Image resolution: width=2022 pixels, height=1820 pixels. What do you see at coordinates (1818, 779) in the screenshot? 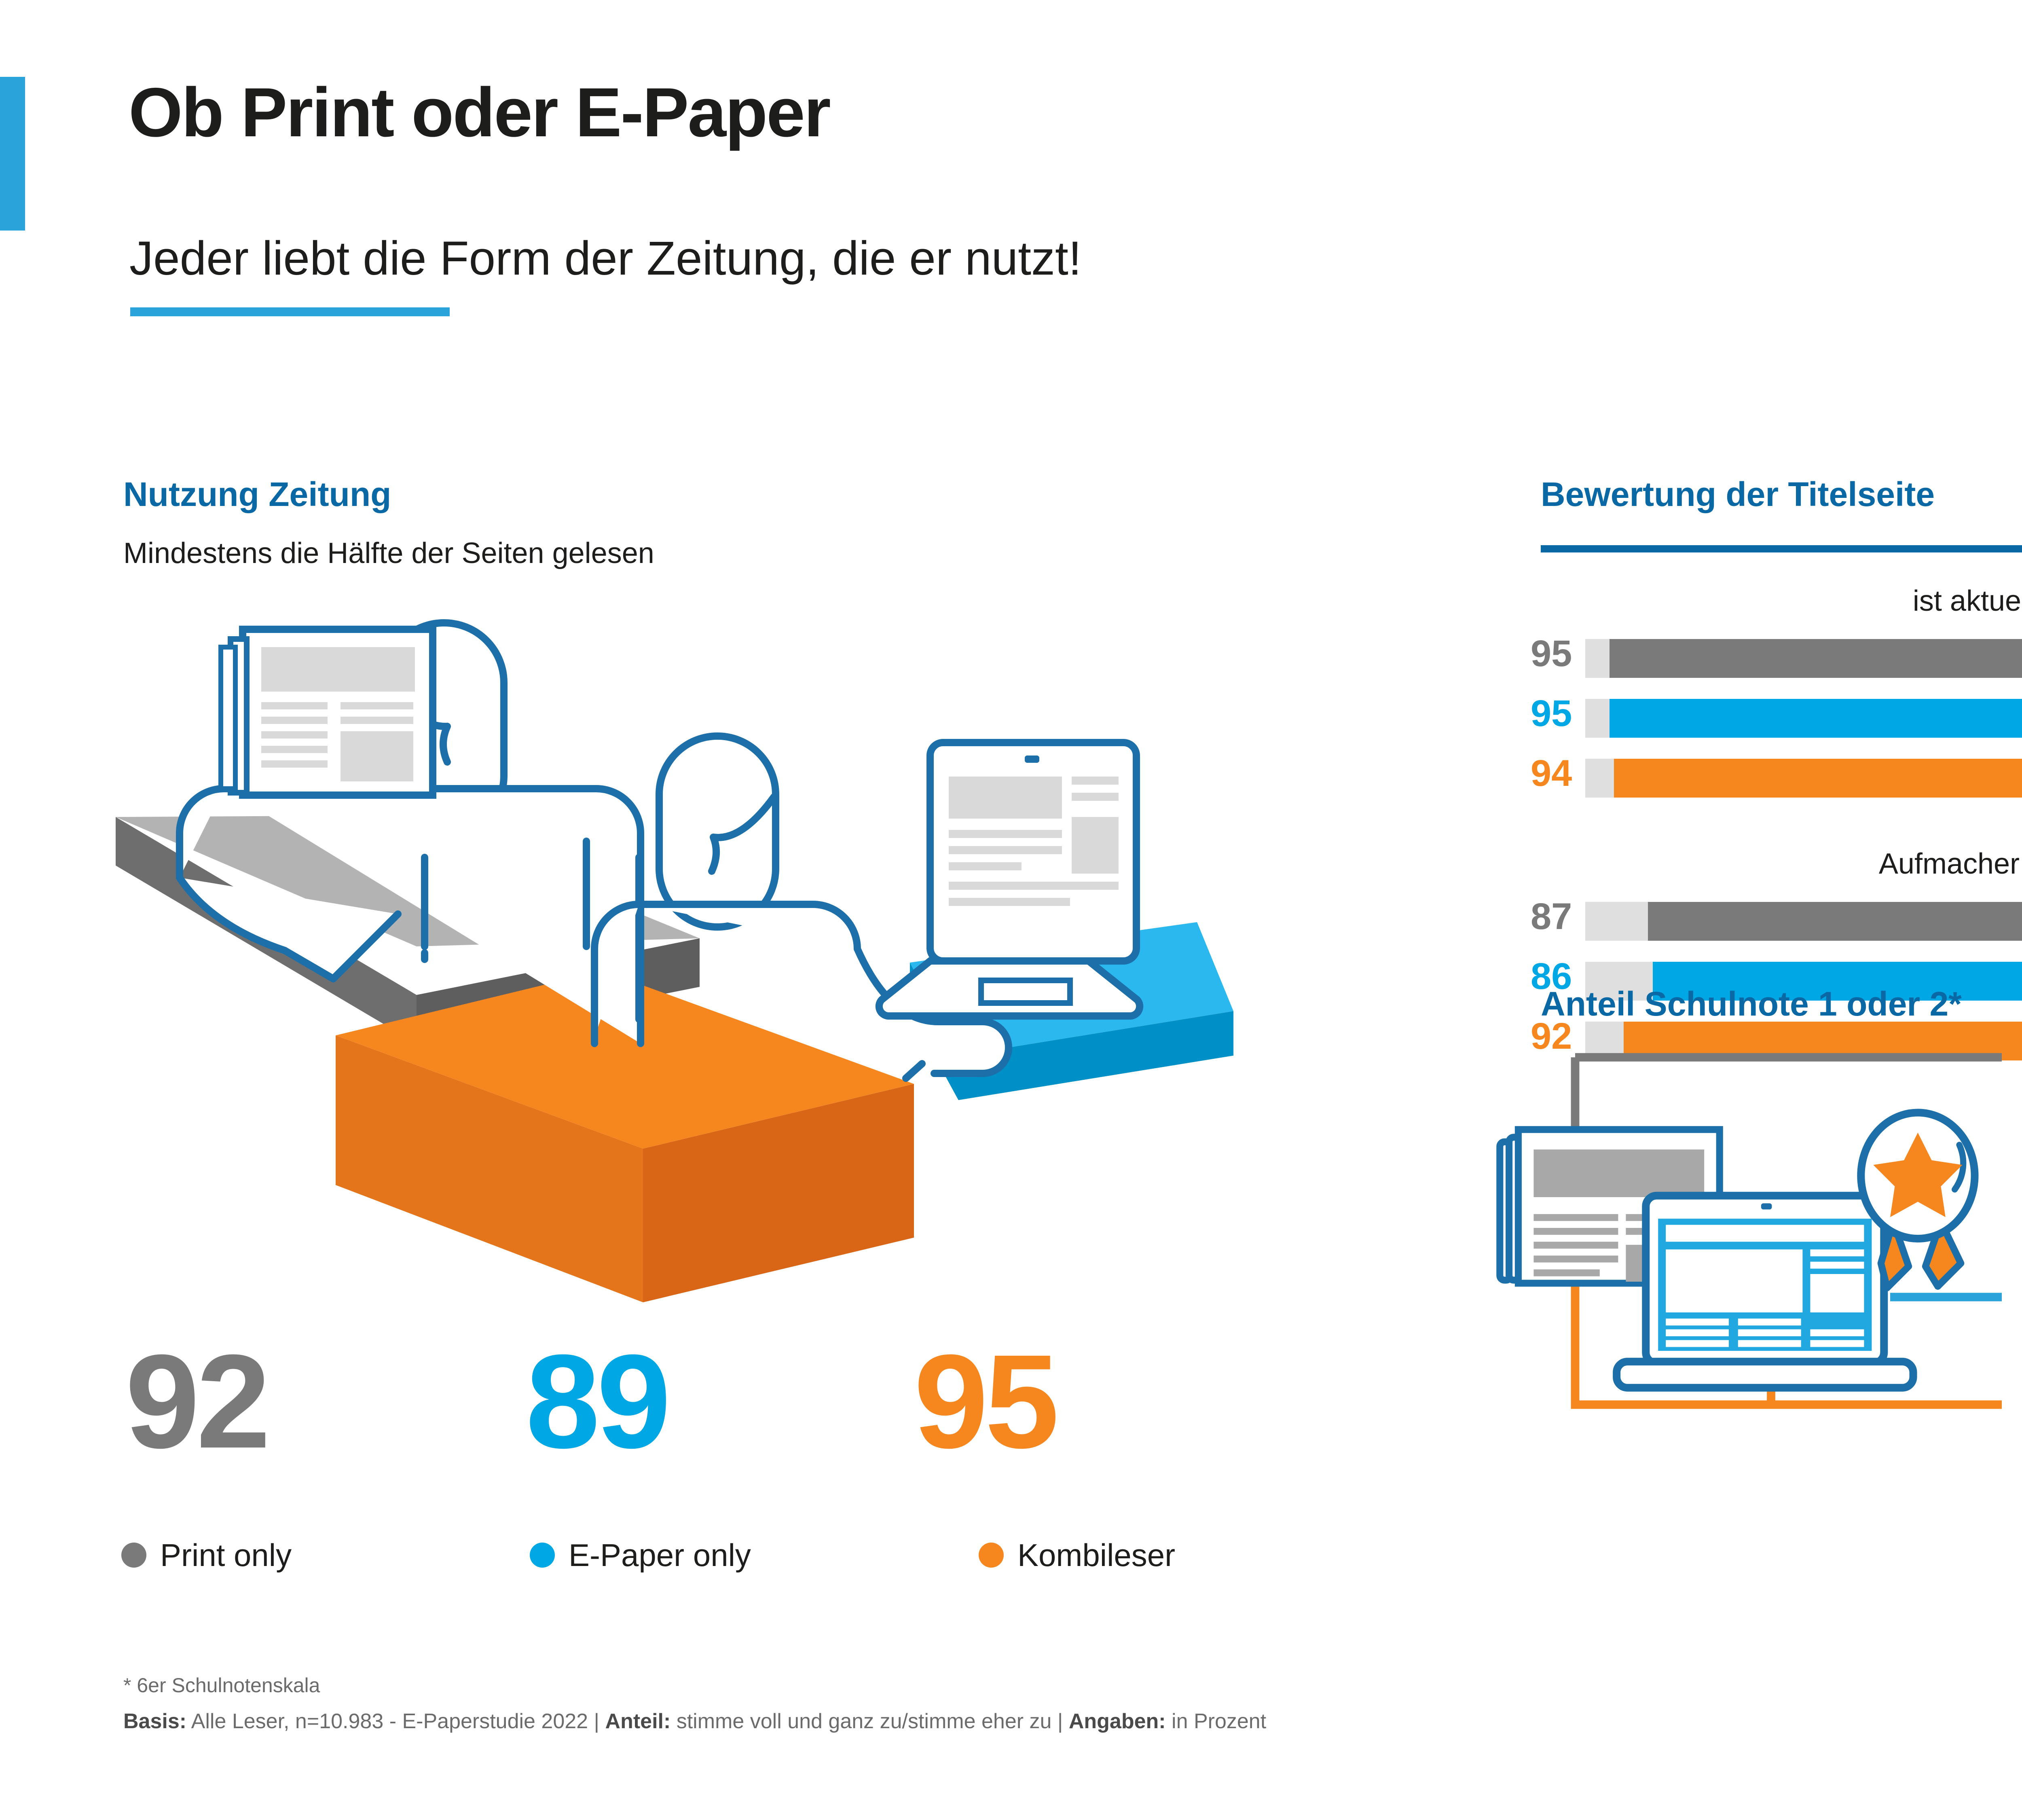
I see `bar-fill-kombileser` at bounding box center [1818, 779].